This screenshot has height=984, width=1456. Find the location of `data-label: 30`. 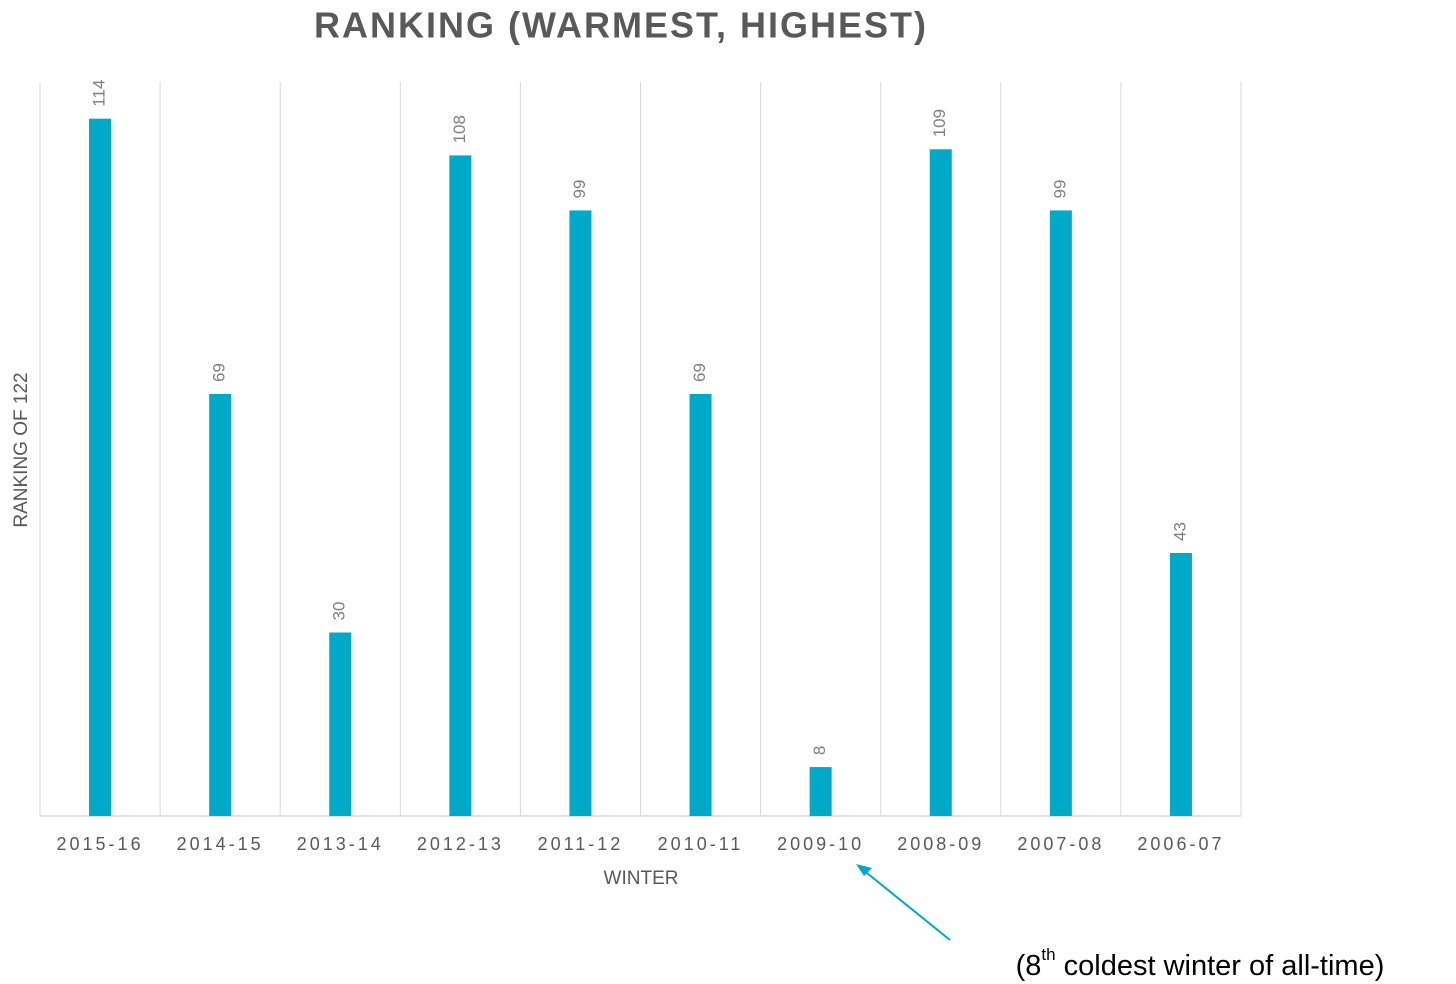

data-label: 30 is located at coordinates (339, 611).